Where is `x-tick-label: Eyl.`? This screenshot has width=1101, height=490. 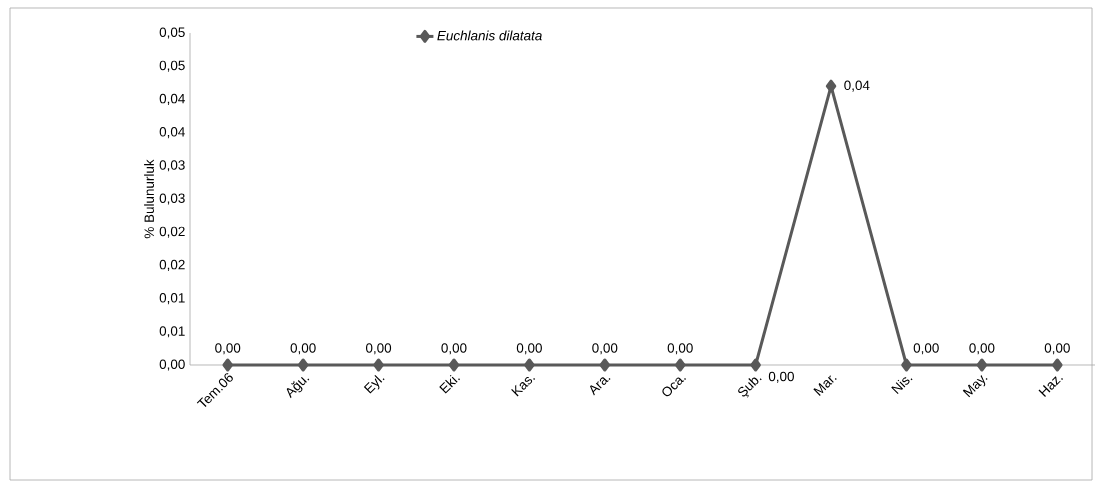
x-tick-label: Eyl. is located at coordinates (374, 384).